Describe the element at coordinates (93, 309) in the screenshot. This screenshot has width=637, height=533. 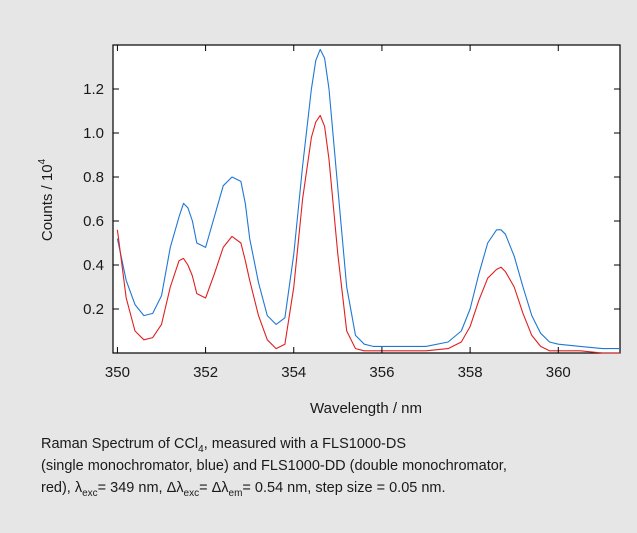
I see `y-tick-label: 0.2` at that location.